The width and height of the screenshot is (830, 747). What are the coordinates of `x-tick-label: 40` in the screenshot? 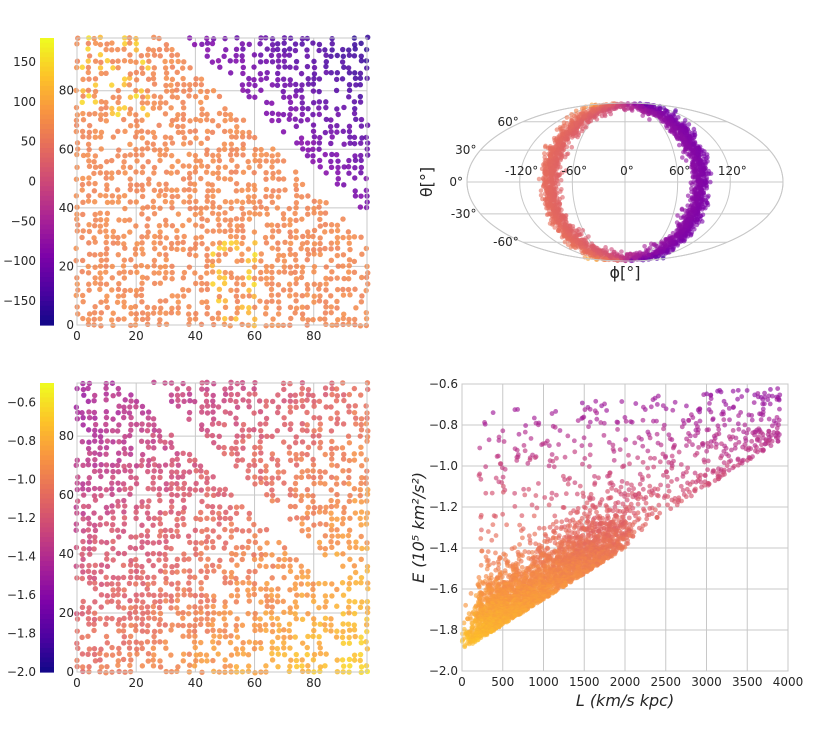 It's located at (195, 336).